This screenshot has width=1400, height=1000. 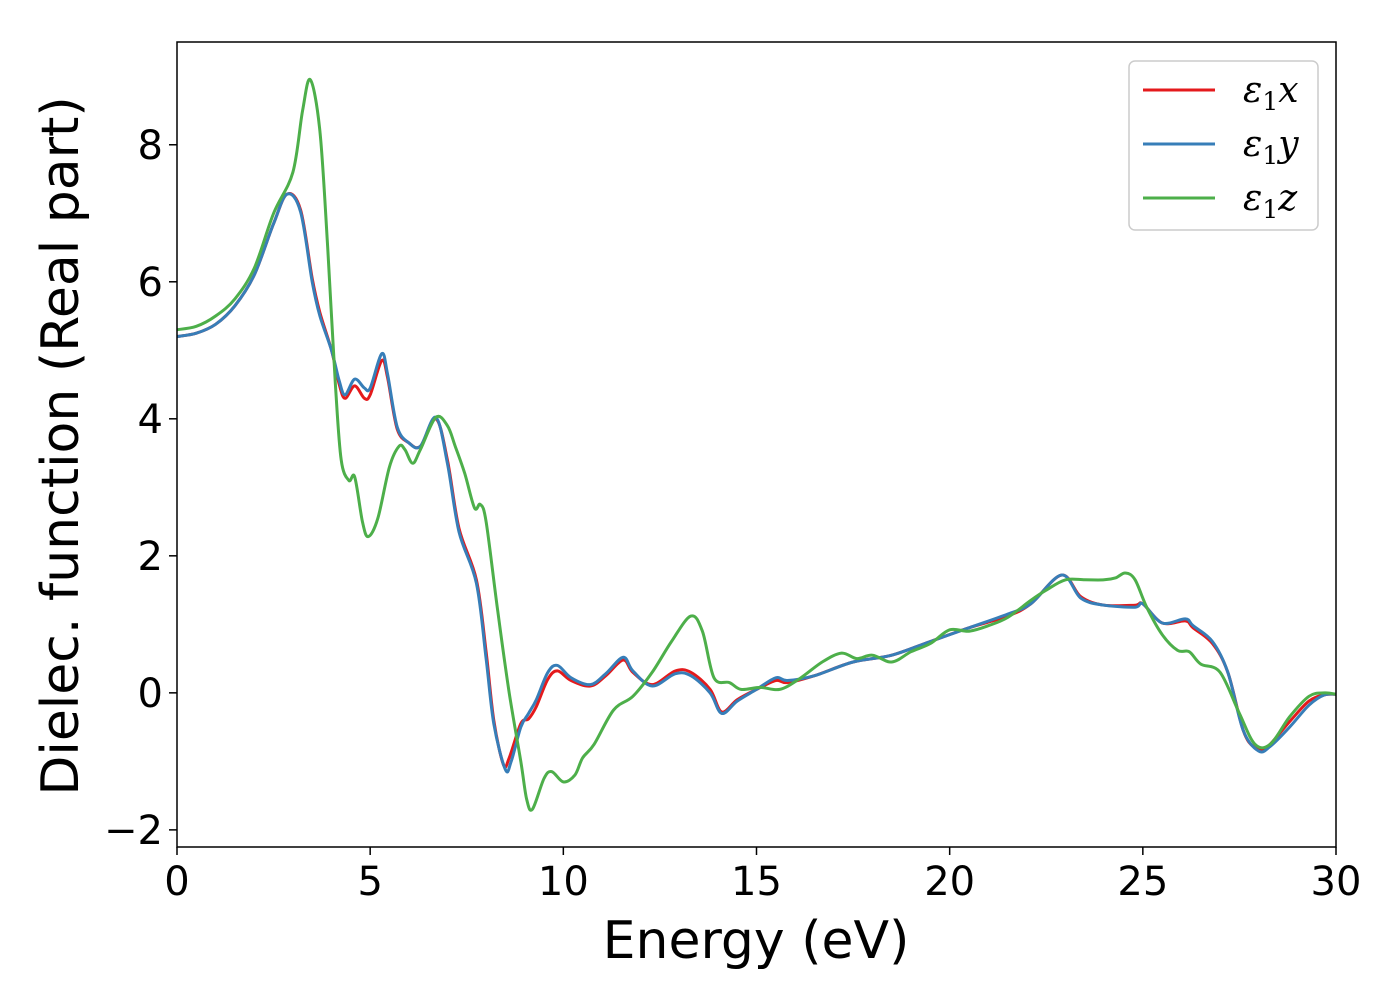 I want to click on y-tick-label: 6, so click(x=150, y=283).